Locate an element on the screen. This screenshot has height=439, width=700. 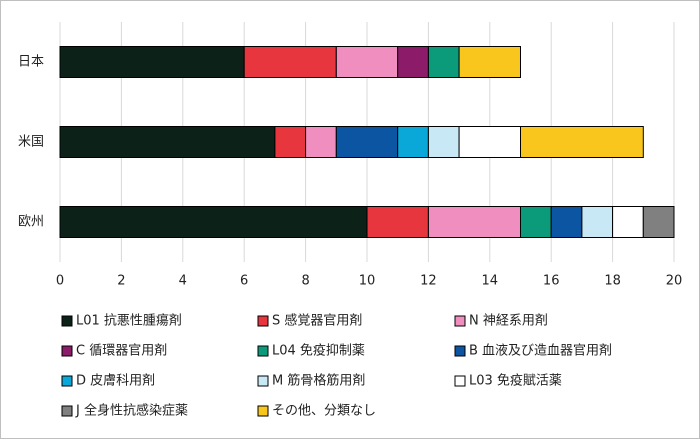
legend-label: J 全身性抗感染症薬 is located at coordinates (131, 411).